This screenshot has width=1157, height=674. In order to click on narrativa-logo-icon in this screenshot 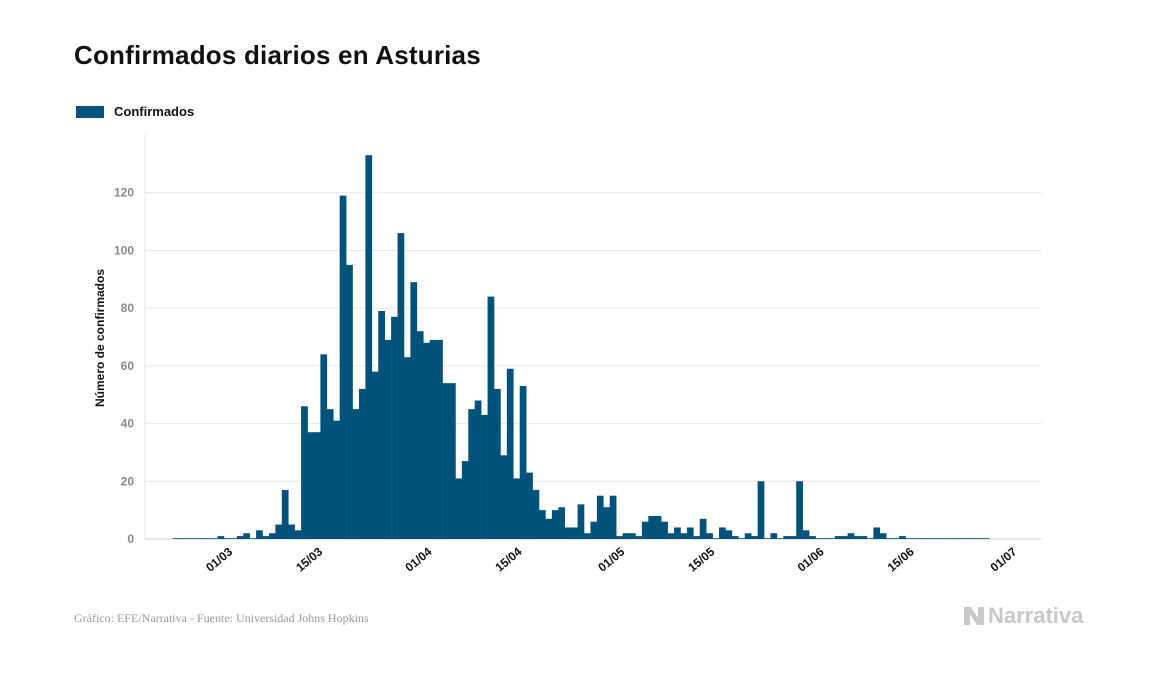, I will do `click(974, 616)`.